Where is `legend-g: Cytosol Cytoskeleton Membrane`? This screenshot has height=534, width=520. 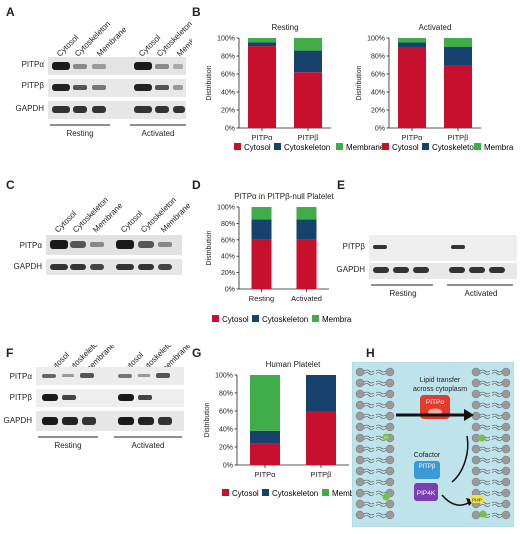 legend-g: Cytosol Cytoskeleton Membrane is located at coordinates (292, 493).